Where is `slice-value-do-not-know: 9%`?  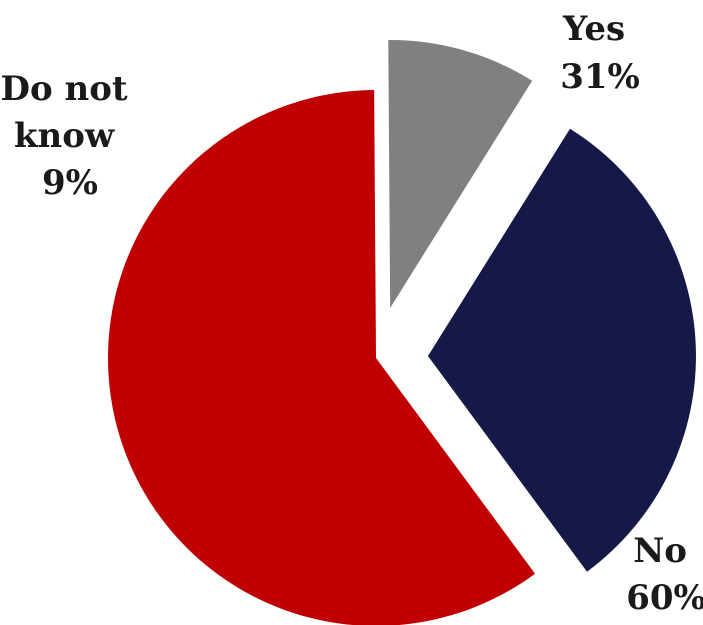 slice-value-do-not-know: 9% is located at coordinates (70, 183).